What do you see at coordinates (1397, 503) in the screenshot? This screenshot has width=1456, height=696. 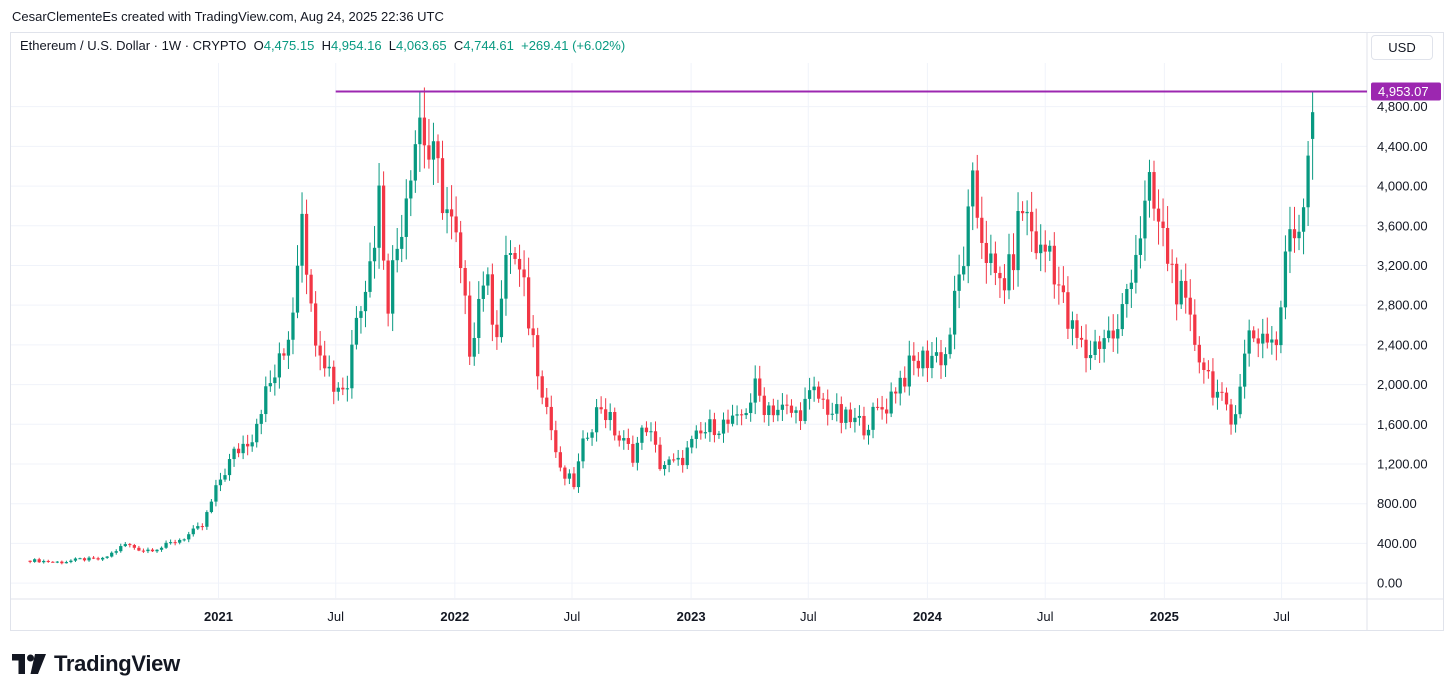 I see `y-tick-label: 800.00` at bounding box center [1397, 503].